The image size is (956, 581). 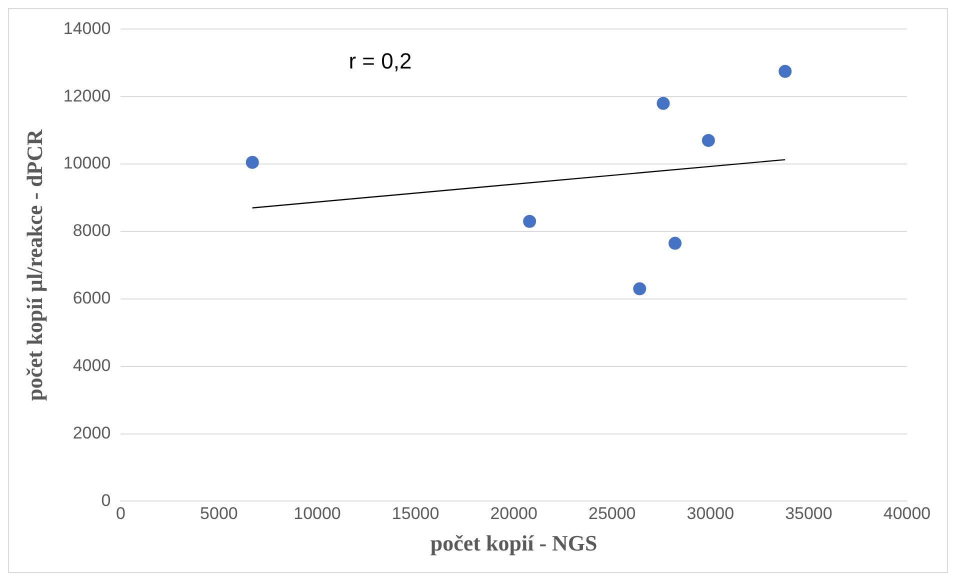 What do you see at coordinates (907, 514) in the screenshot?
I see `x-tick-label: 40000` at bounding box center [907, 514].